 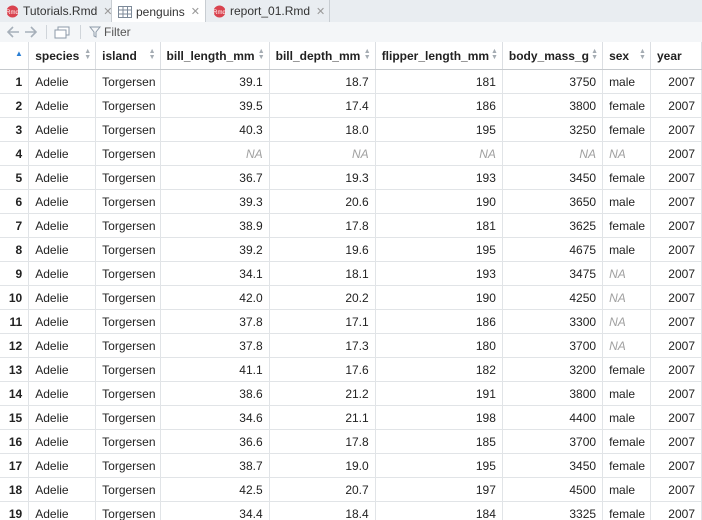 What do you see at coordinates (215, 201) in the screenshot?
I see `cell-bill-length-mm: 39.3` at bounding box center [215, 201].